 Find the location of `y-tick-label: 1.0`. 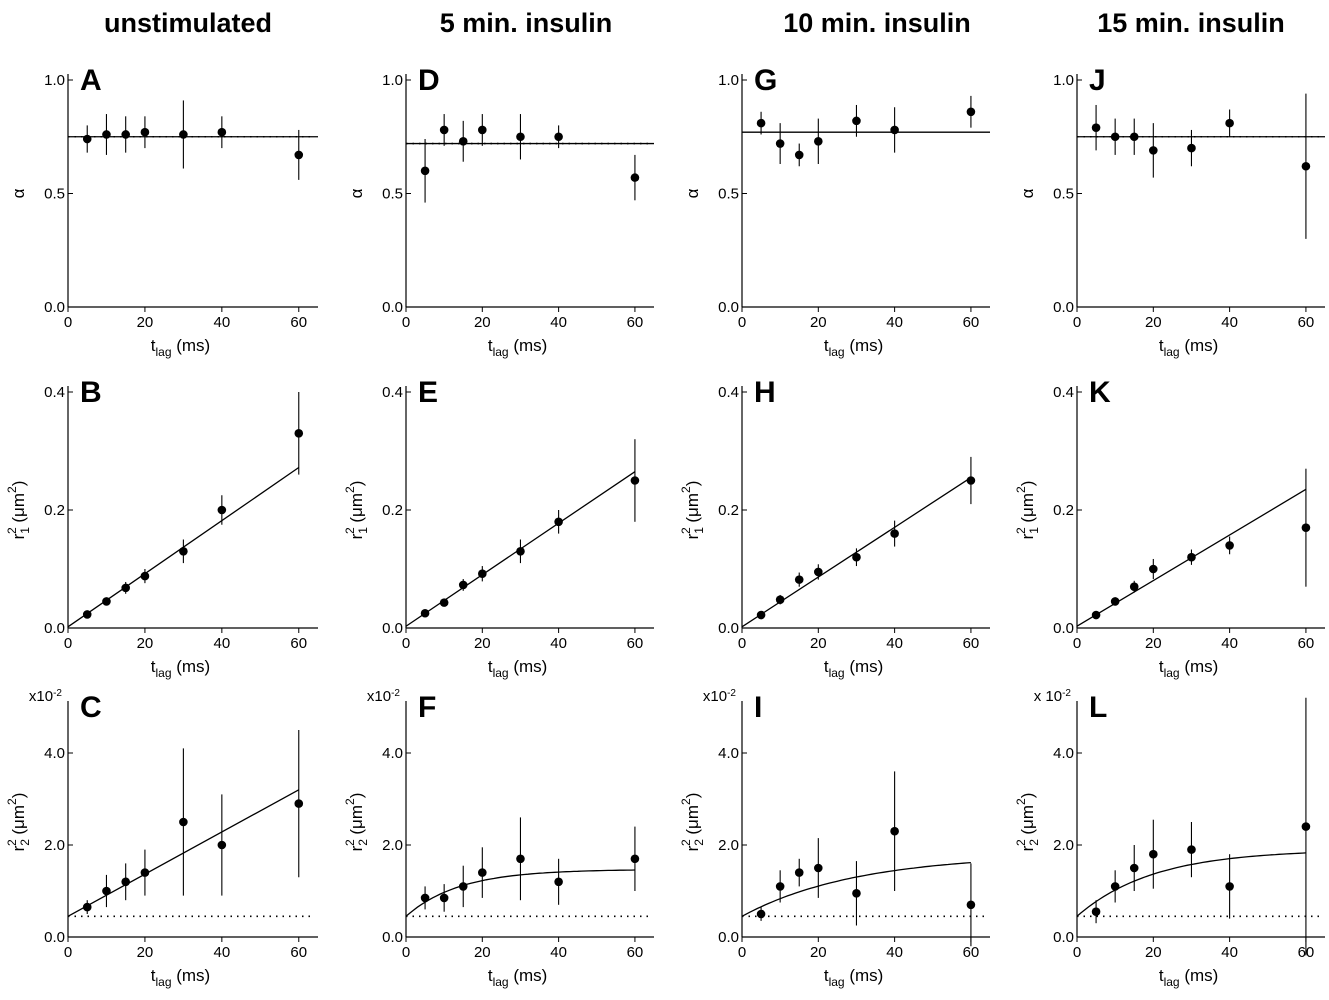

y-tick-label: 1.0 is located at coordinates (1063, 80).